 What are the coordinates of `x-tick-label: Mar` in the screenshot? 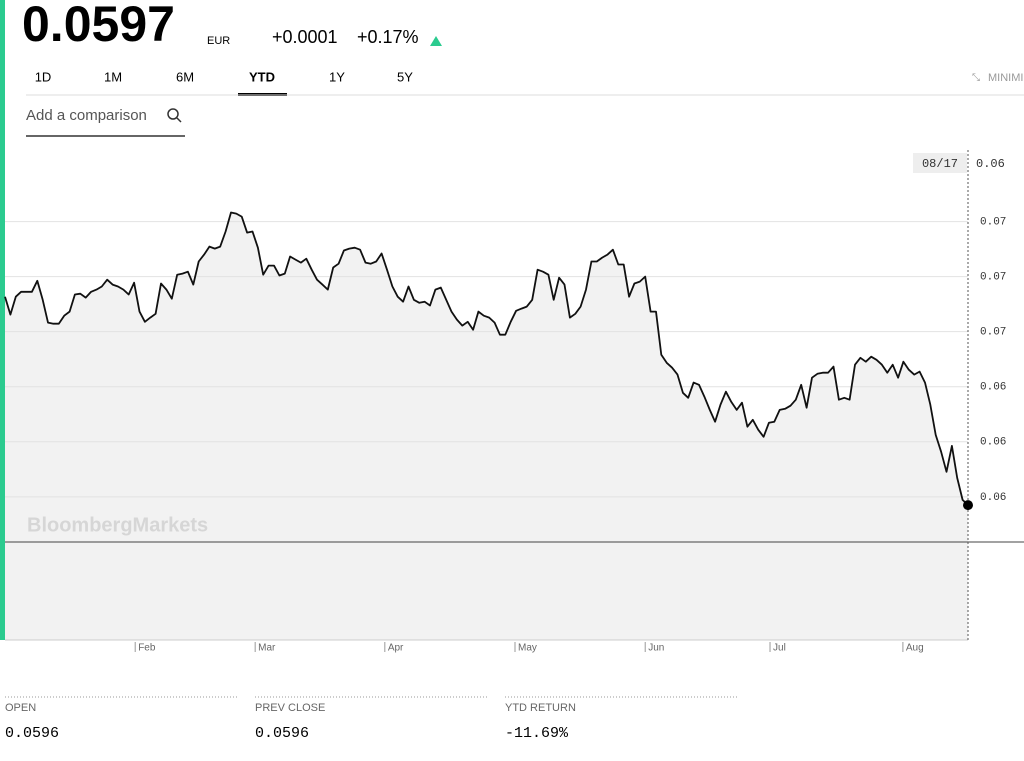 It's located at (267, 648).